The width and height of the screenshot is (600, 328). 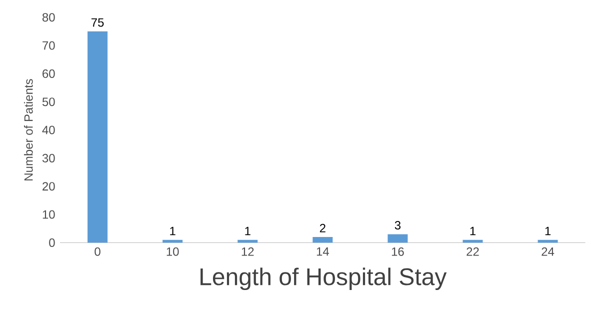 What do you see at coordinates (97, 251) in the screenshot?
I see `x-tick-label: 0` at bounding box center [97, 251].